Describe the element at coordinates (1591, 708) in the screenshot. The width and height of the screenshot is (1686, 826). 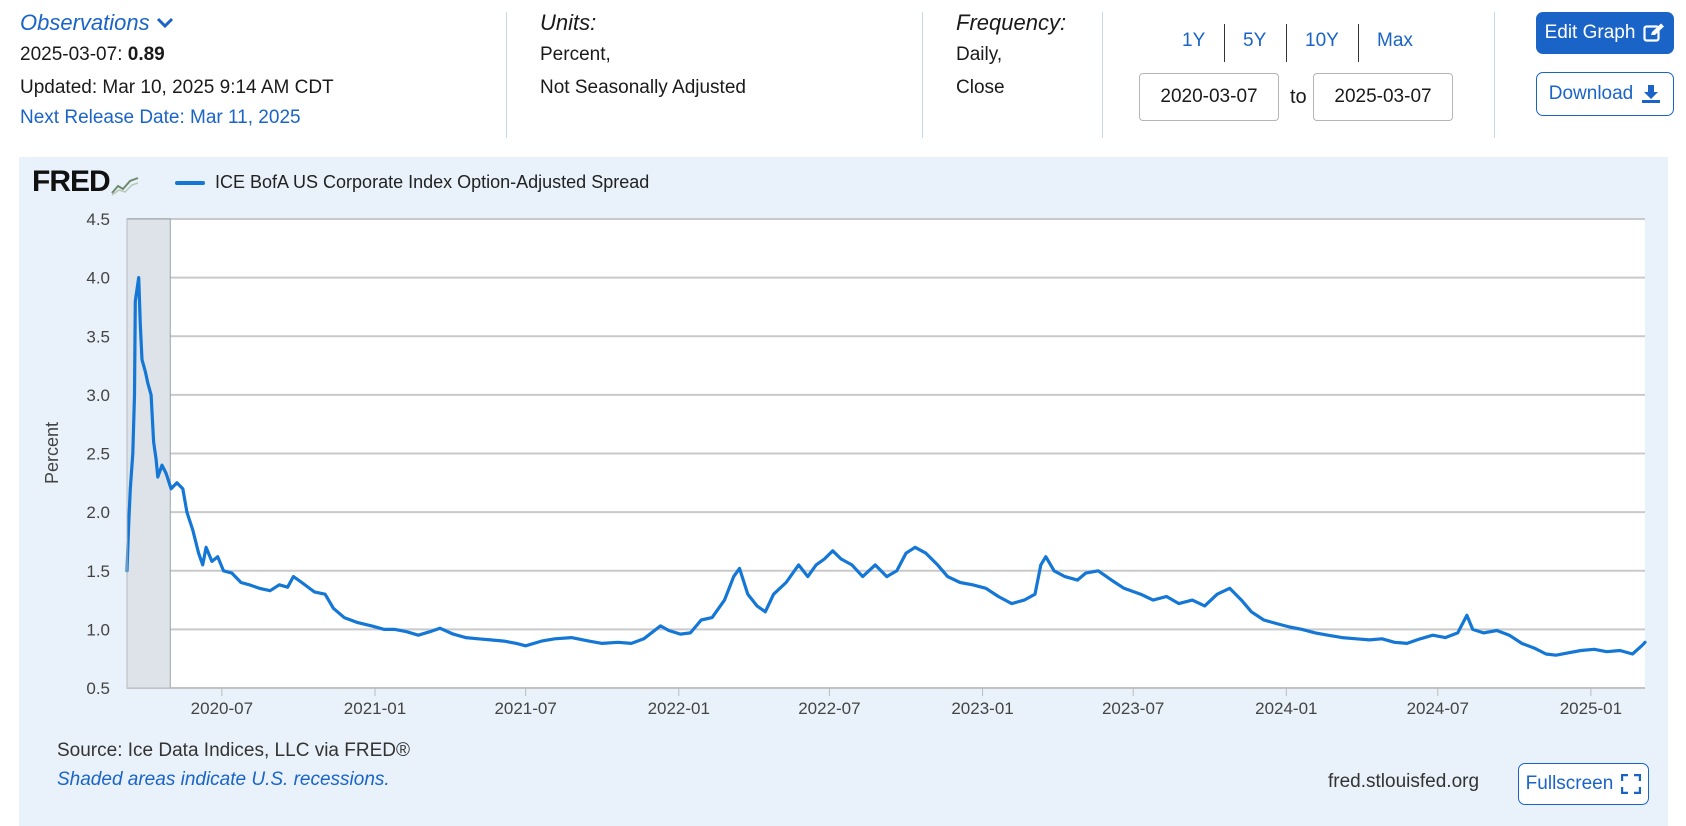
I see `x-tick-label: 2025-01` at that location.